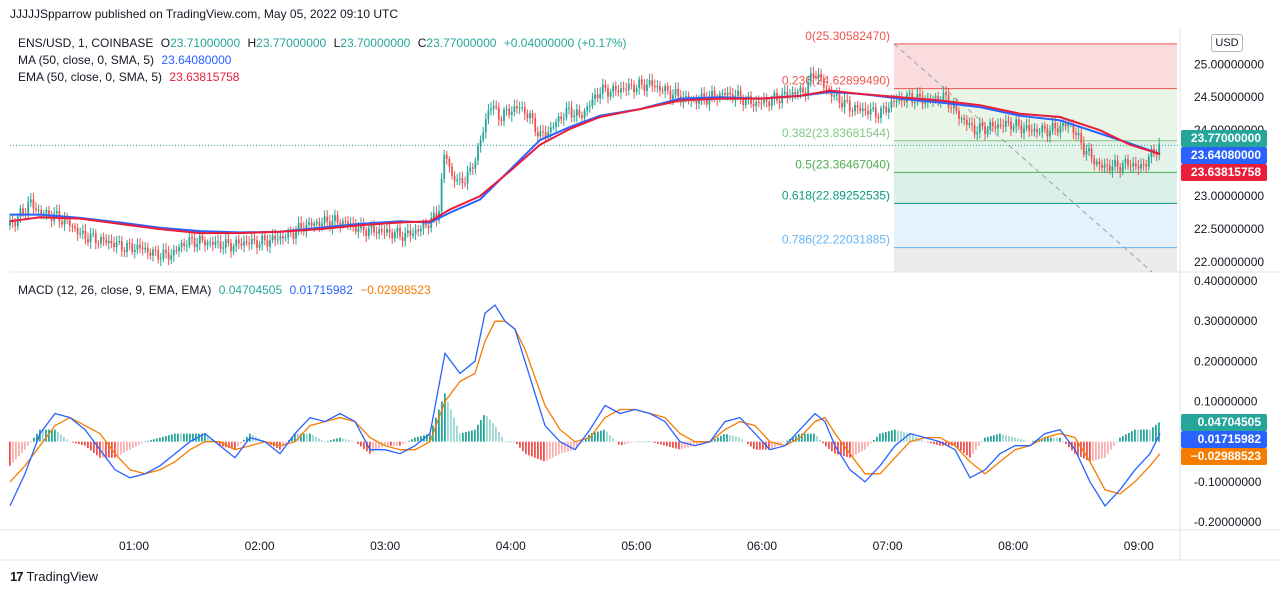 Image resolution: width=1280 pixels, height=595 pixels. Describe the element at coordinates (130, 77) in the screenshot. I see `ema-legend: EMA (50, close, 0, SMA, 5) 23.63815758` at that location.